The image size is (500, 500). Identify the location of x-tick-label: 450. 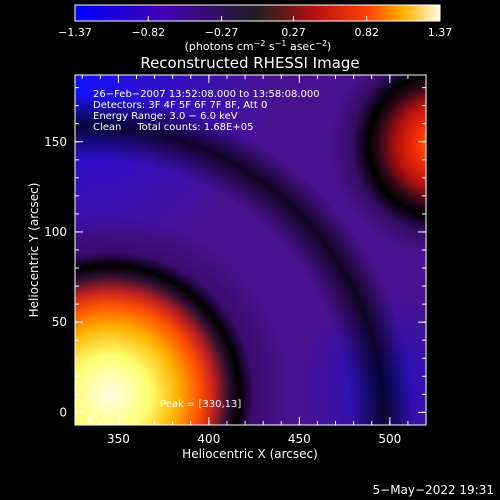
(299, 439).